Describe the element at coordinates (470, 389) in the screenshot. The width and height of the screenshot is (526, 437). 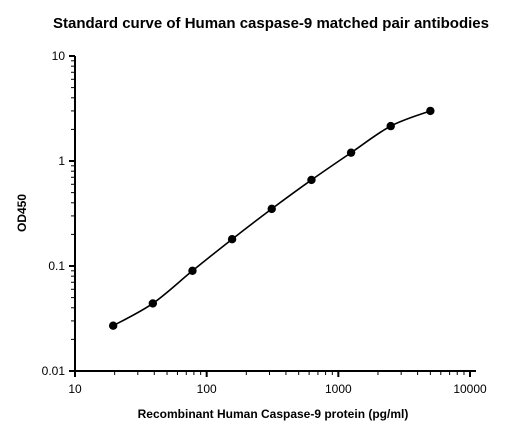
I see `x-tick-label: 10000` at that location.